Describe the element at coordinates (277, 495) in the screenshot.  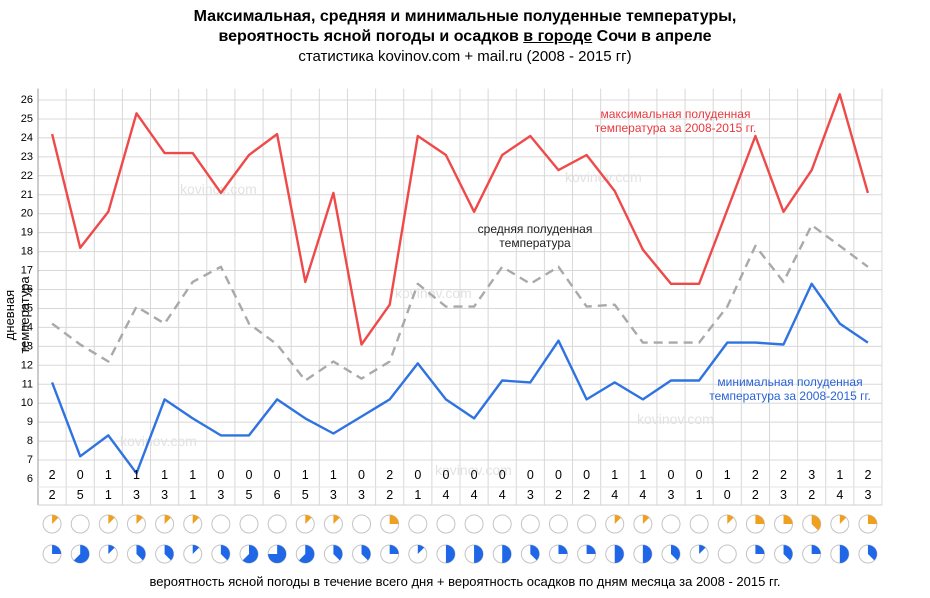
I see `row-bottom-value: 6` at that location.